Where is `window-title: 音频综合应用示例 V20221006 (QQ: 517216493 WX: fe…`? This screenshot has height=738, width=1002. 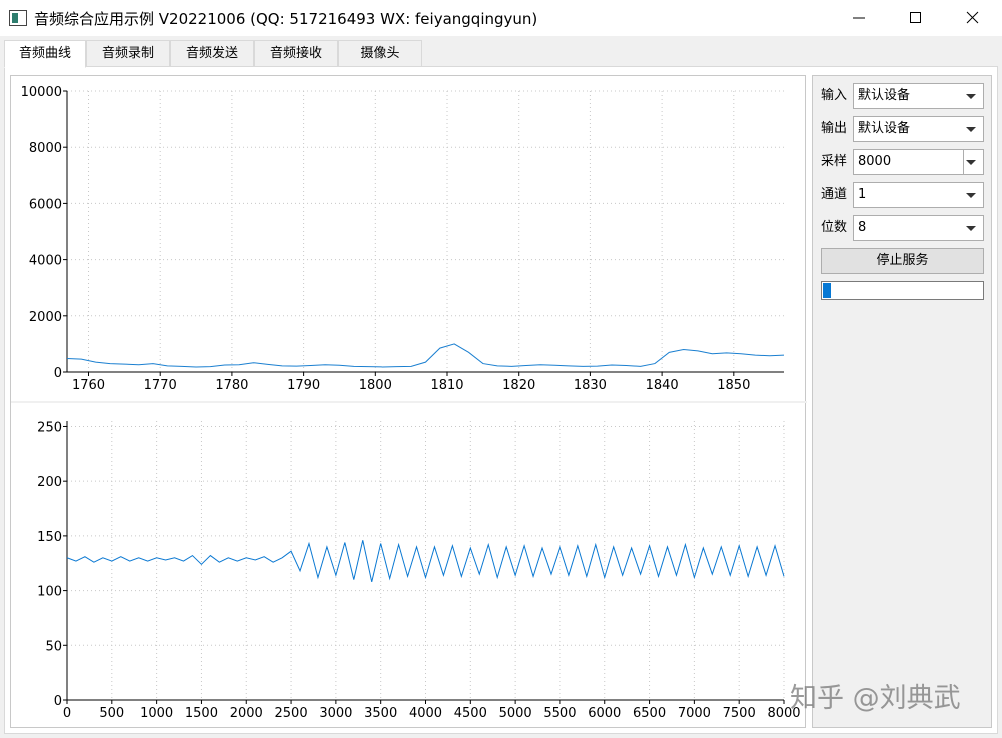
window-title: 音频综合应用示例 V20221006 (QQ: 517216493 WX: fe… is located at coordinates (286, 19).